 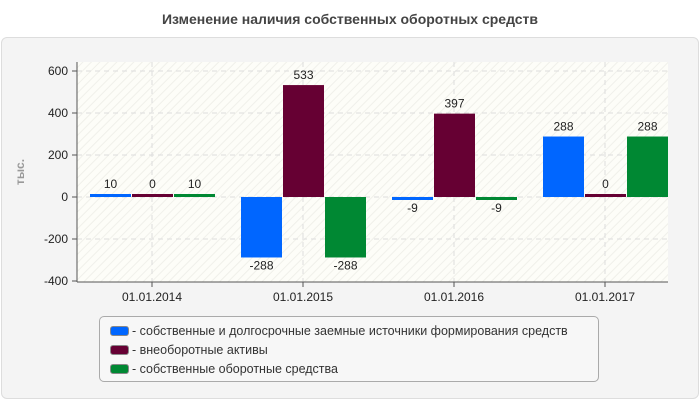 What do you see at coordinates (152, 297) in the screenshot?
I see `x-tick-label: 01.01.2014` at bounding box center [152, 297].